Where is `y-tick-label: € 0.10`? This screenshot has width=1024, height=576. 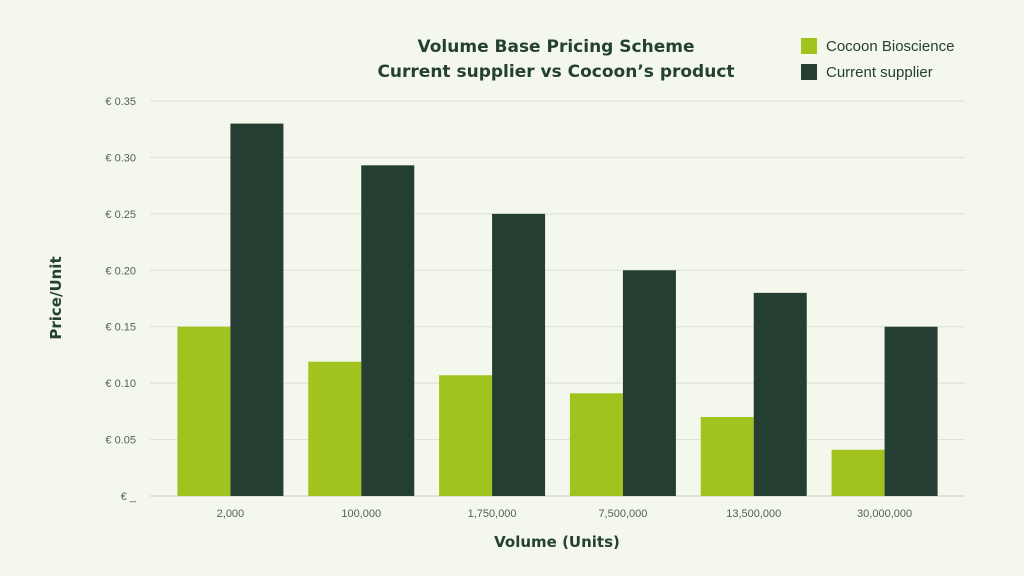 y-tick-label: € 0.10 is located at coordinates (120, 384).